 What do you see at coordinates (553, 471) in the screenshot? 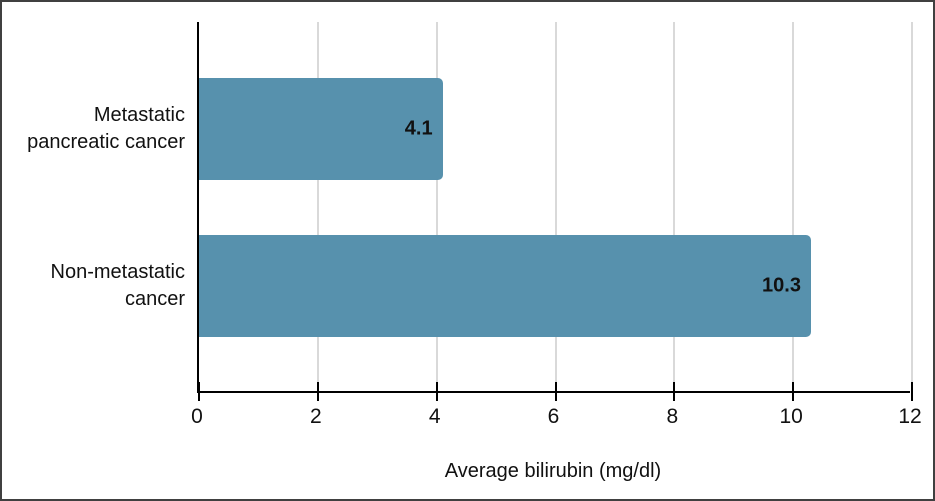
I see `x-axis-title: Average bilirubin (mg/dl)` at bounding box center [553, 471].